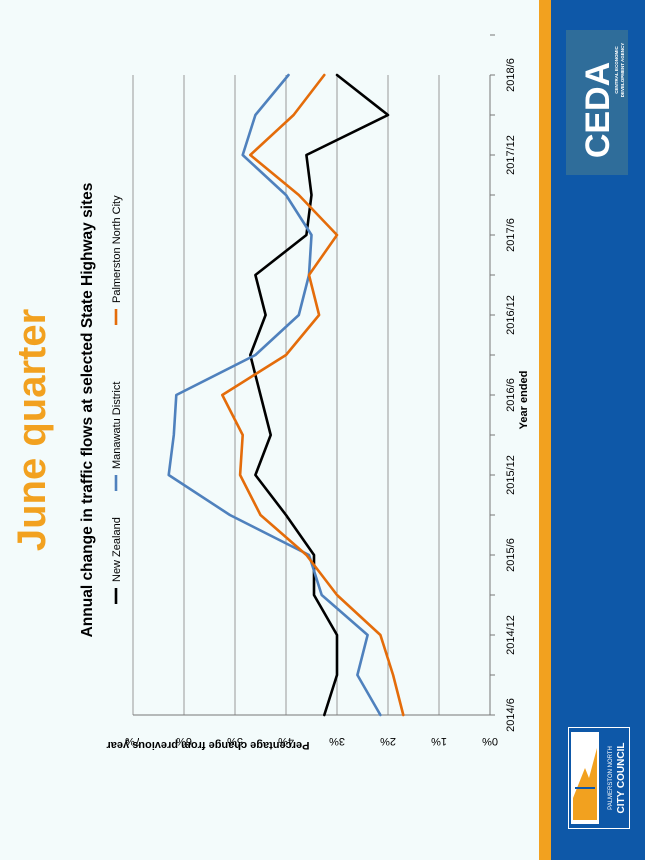  Describe the element at coordinates (133, 741) in the screenshot. I see `y-tick-label: 7%` at that location.